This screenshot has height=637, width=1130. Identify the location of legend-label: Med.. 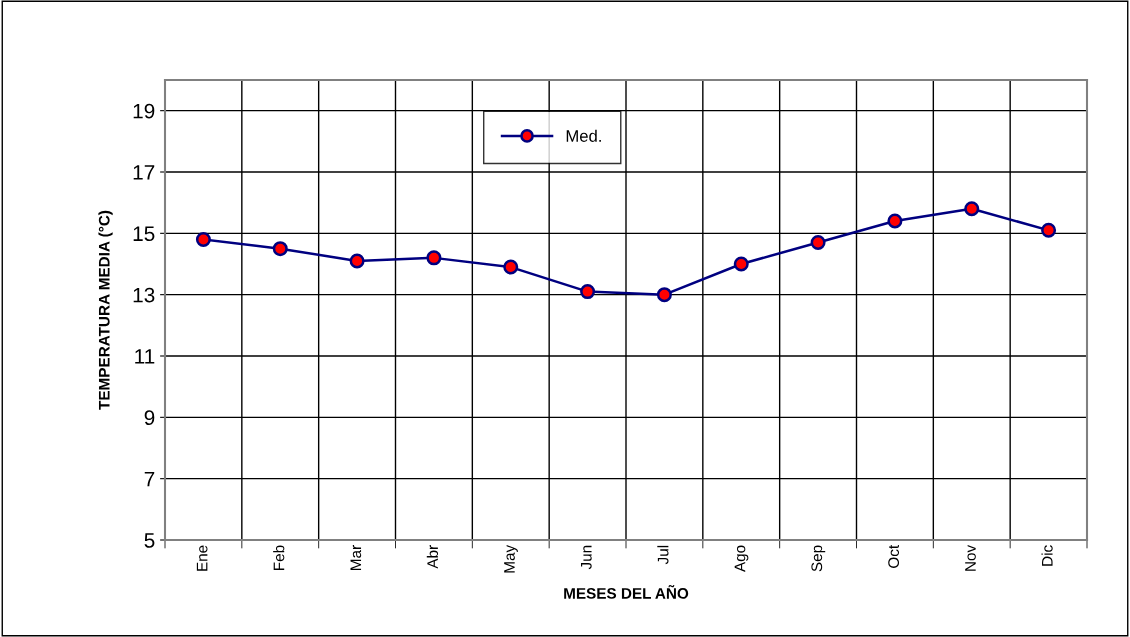
(583, 135).